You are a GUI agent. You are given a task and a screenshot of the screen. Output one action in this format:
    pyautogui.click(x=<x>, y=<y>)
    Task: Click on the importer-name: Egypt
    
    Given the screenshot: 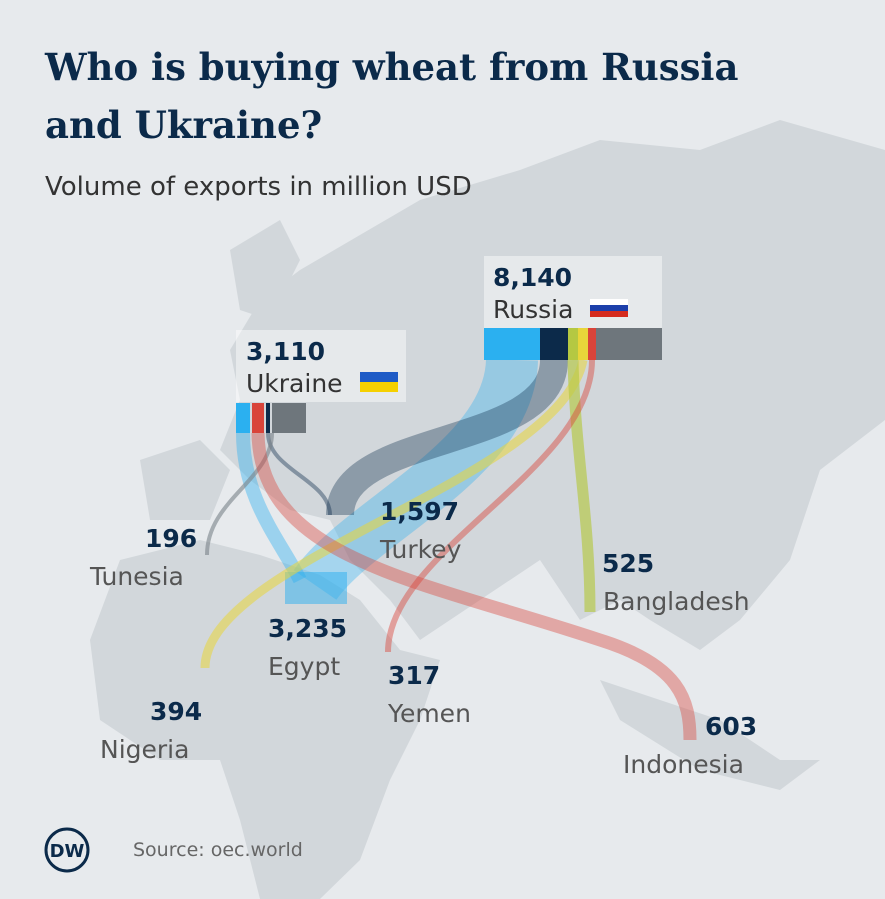 What is the action you would take?
    pyautogui.click(x=304, y=666)
    